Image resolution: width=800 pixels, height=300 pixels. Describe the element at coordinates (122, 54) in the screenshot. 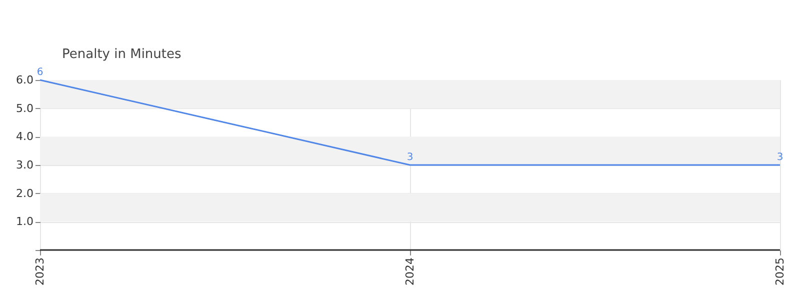

I see `chart-title: Penalty in Minutes` at that location.